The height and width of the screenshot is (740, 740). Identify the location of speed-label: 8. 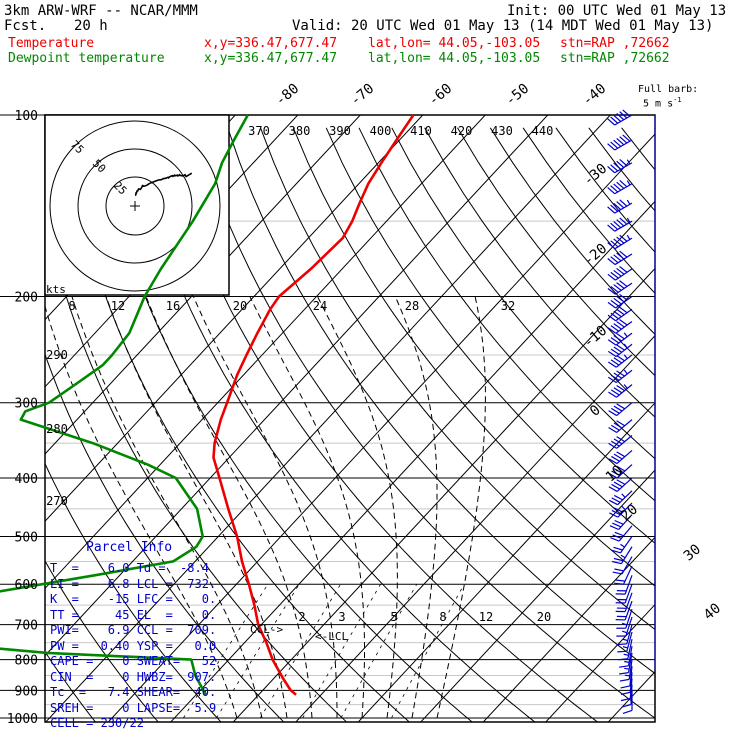
(71, 306).